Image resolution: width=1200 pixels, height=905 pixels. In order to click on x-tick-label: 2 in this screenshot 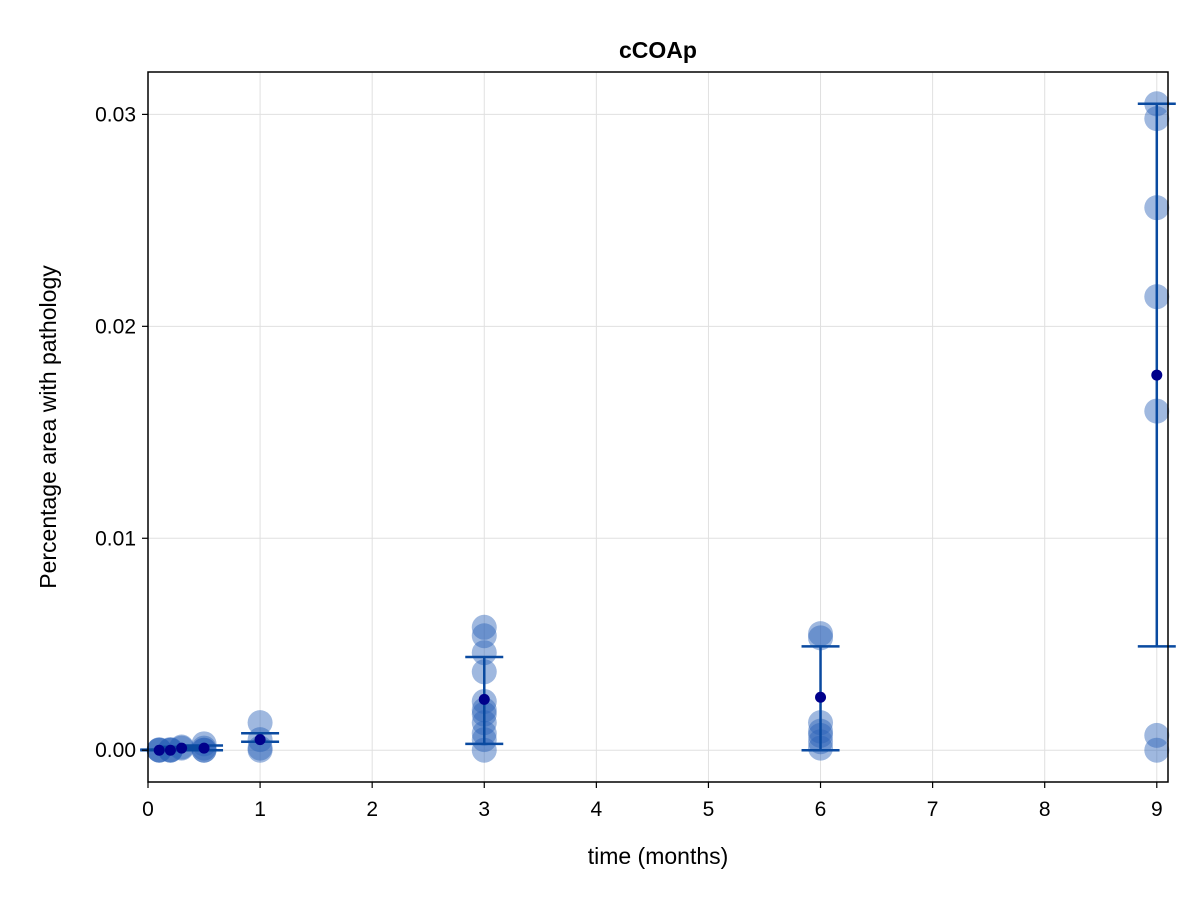, I will do `click(372, 809)`.